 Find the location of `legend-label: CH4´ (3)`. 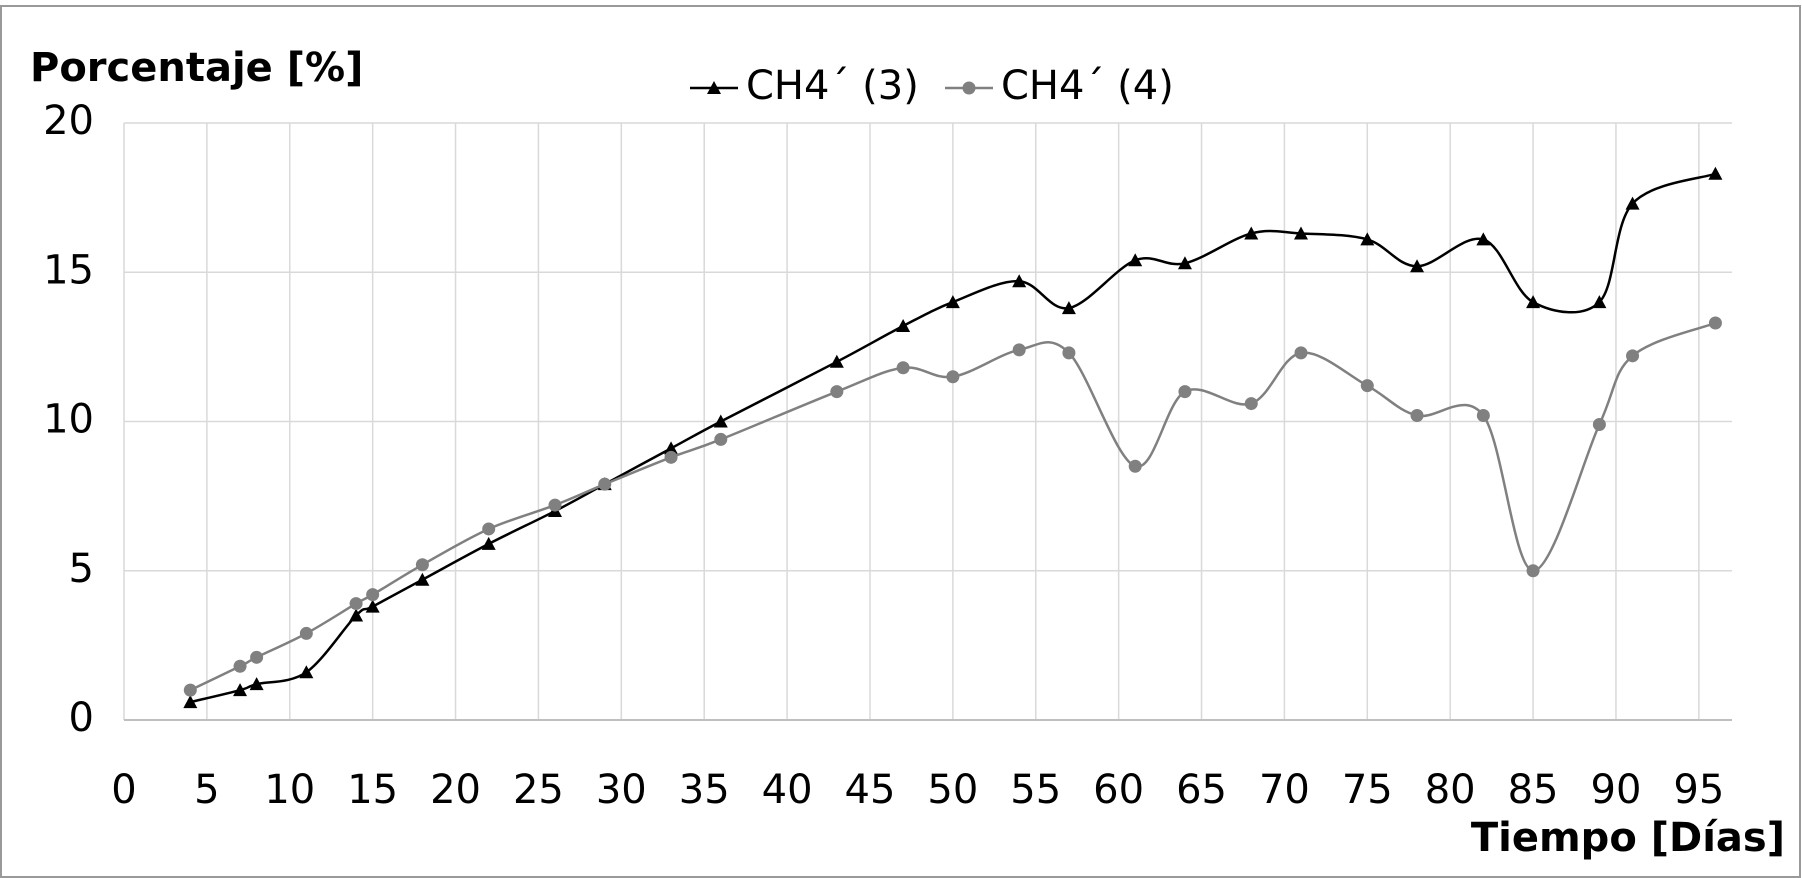

legend-label: CH4´ (3) is located at coordinates (832, 86).